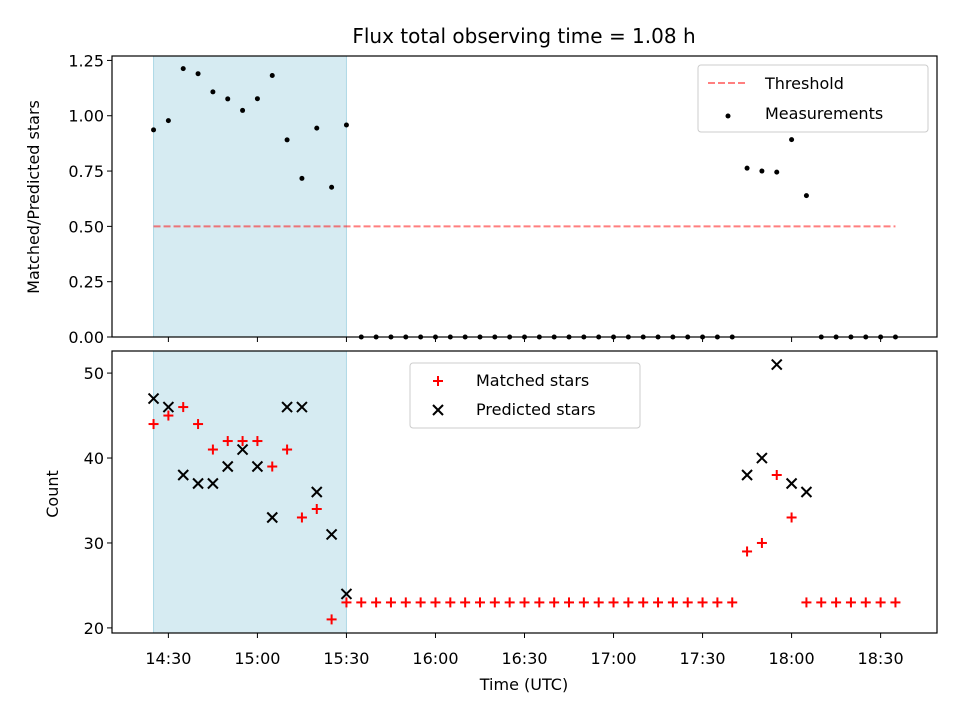 This screenshot has width=960, height=724. I want to click on x-tick-label: 15:30, so click(346, 658).